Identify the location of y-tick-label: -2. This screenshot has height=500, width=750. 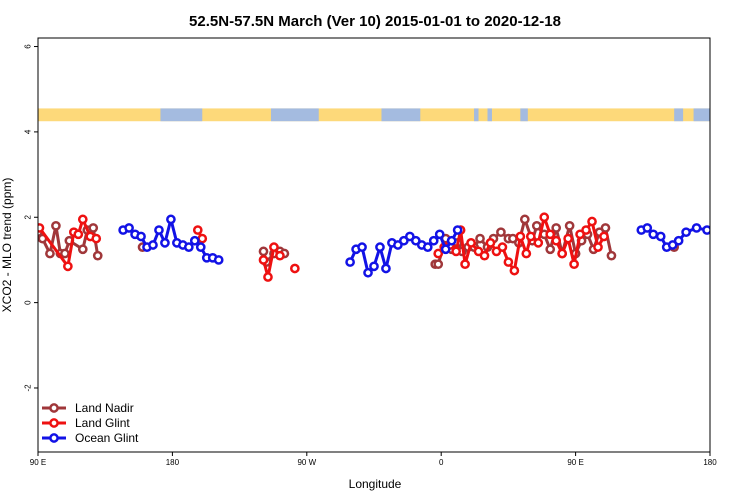
(27, 388).